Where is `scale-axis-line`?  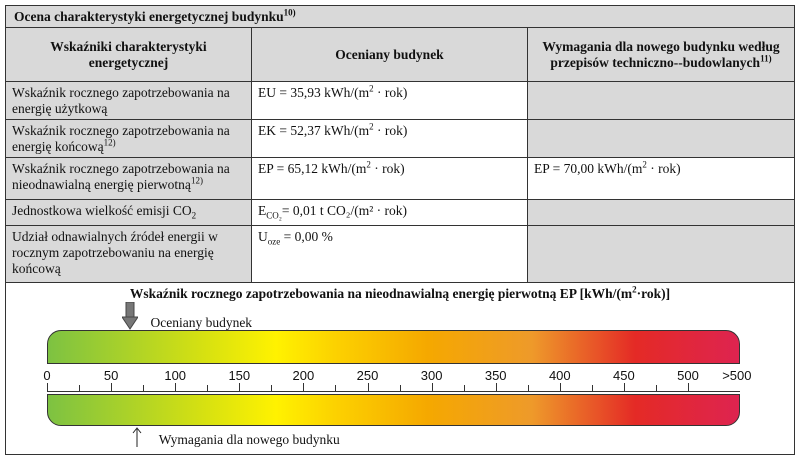
scale-axis-line is located at coordinates (393, 391).